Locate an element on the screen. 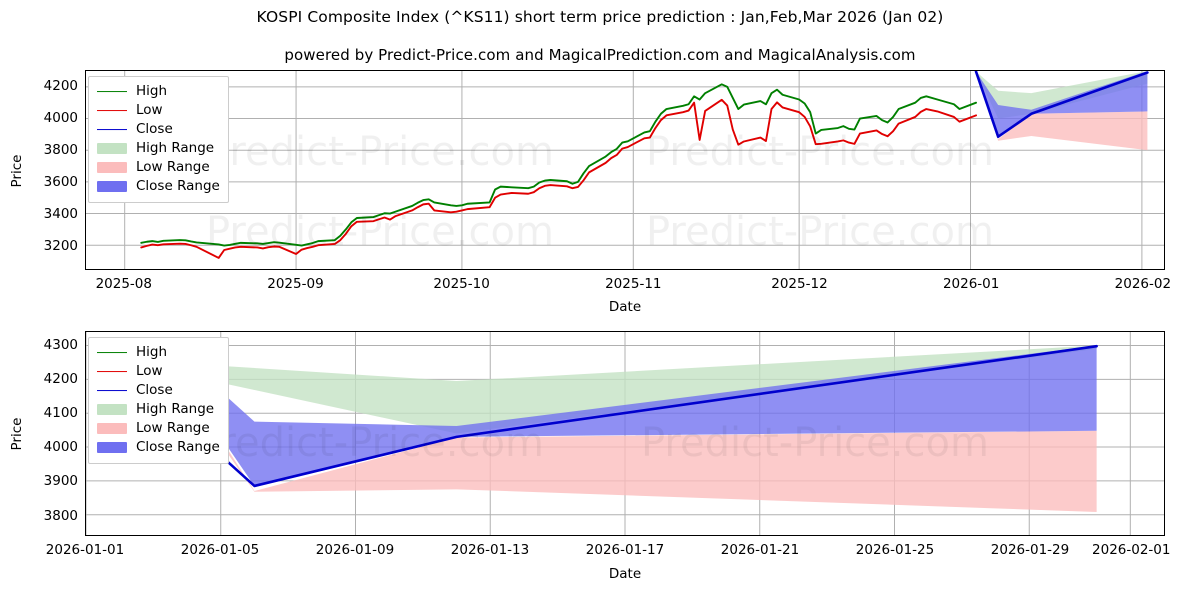 The height and width of the screenshot is (600, 1200). y-tick-label: 3400 is located at coordinates (60, 214).